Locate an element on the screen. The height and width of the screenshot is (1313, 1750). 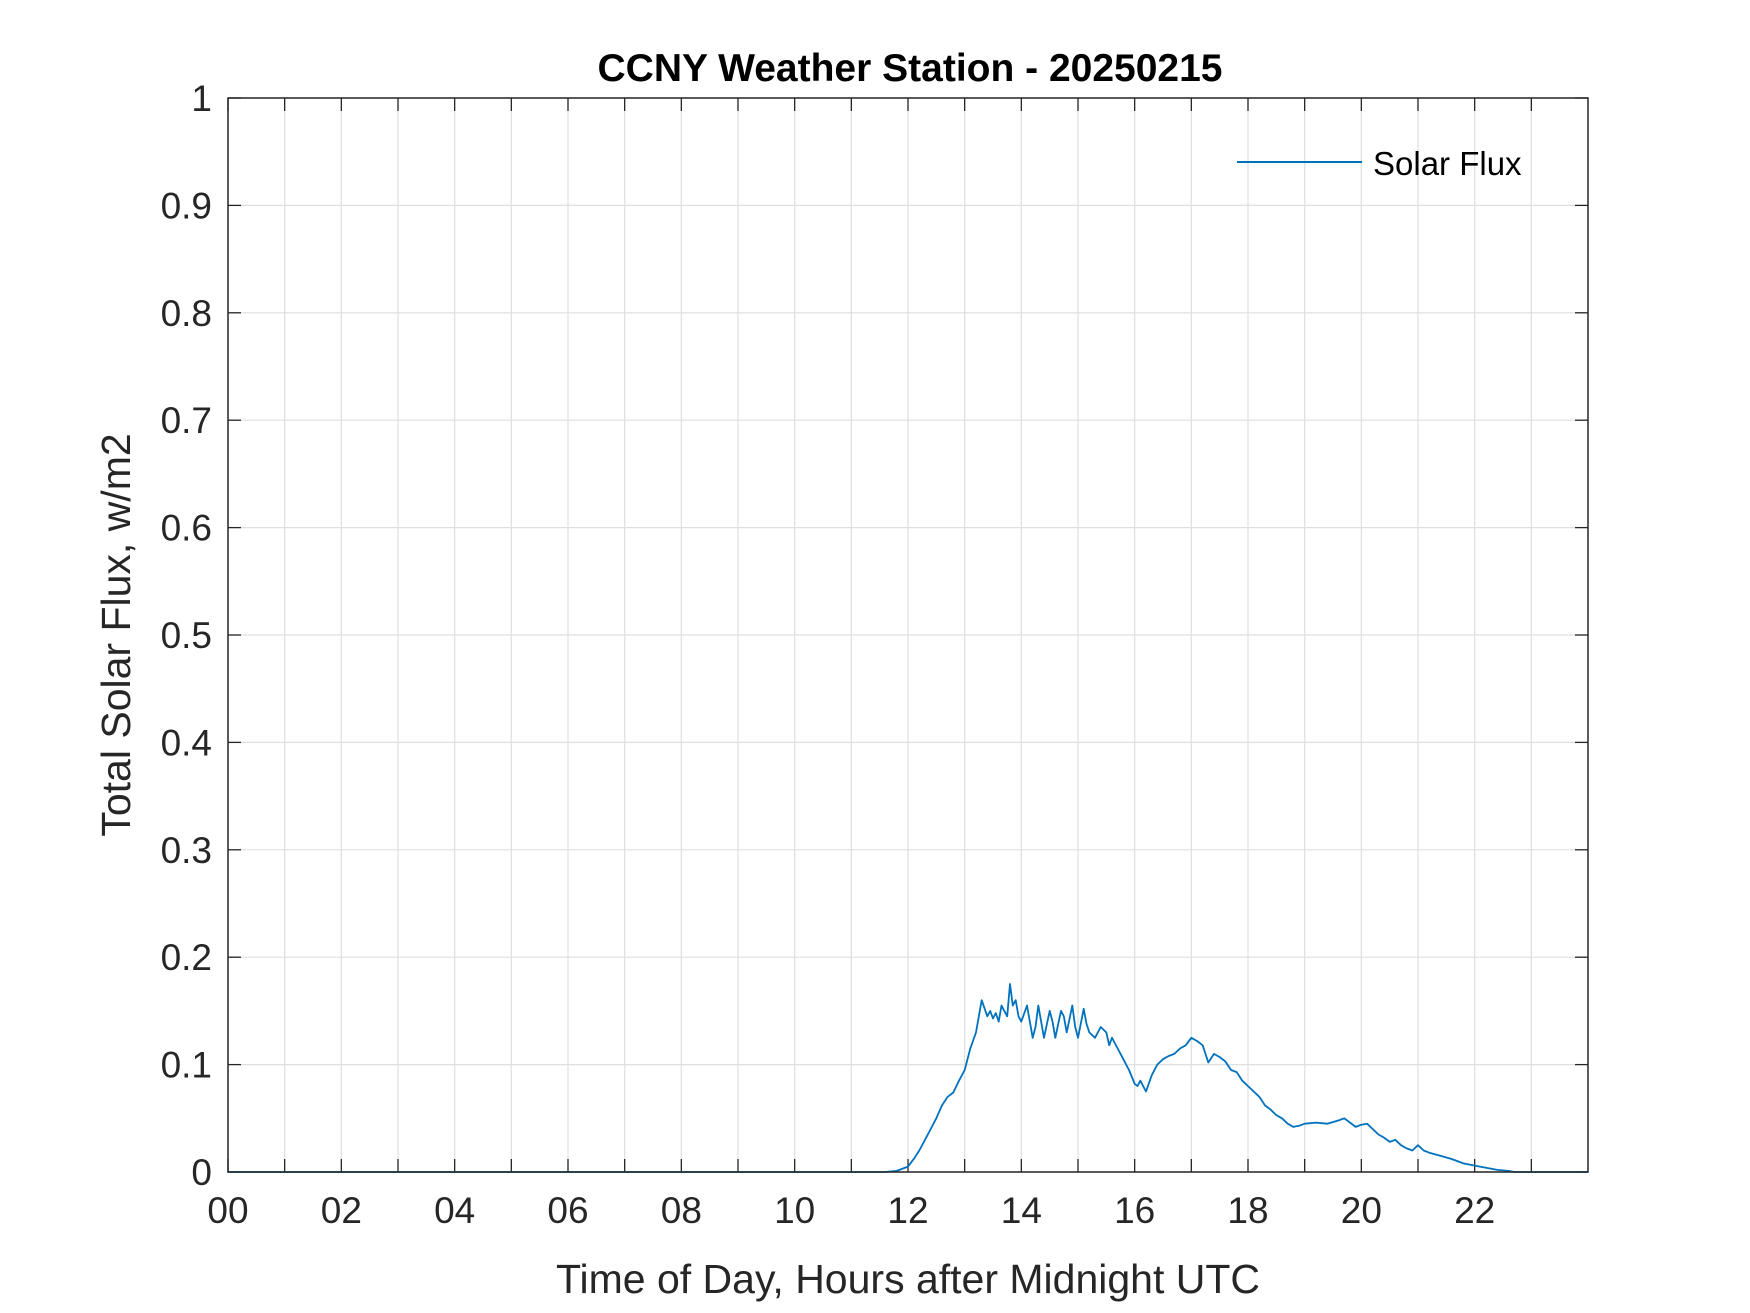
y-tick-label: 0.3 is located at coordinates (186, 850).